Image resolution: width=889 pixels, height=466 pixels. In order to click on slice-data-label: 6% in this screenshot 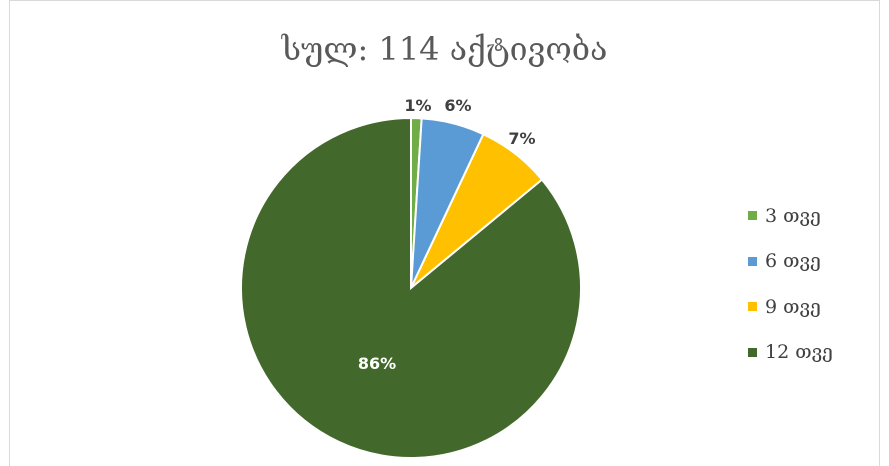, I will do `click(457, 105)`.